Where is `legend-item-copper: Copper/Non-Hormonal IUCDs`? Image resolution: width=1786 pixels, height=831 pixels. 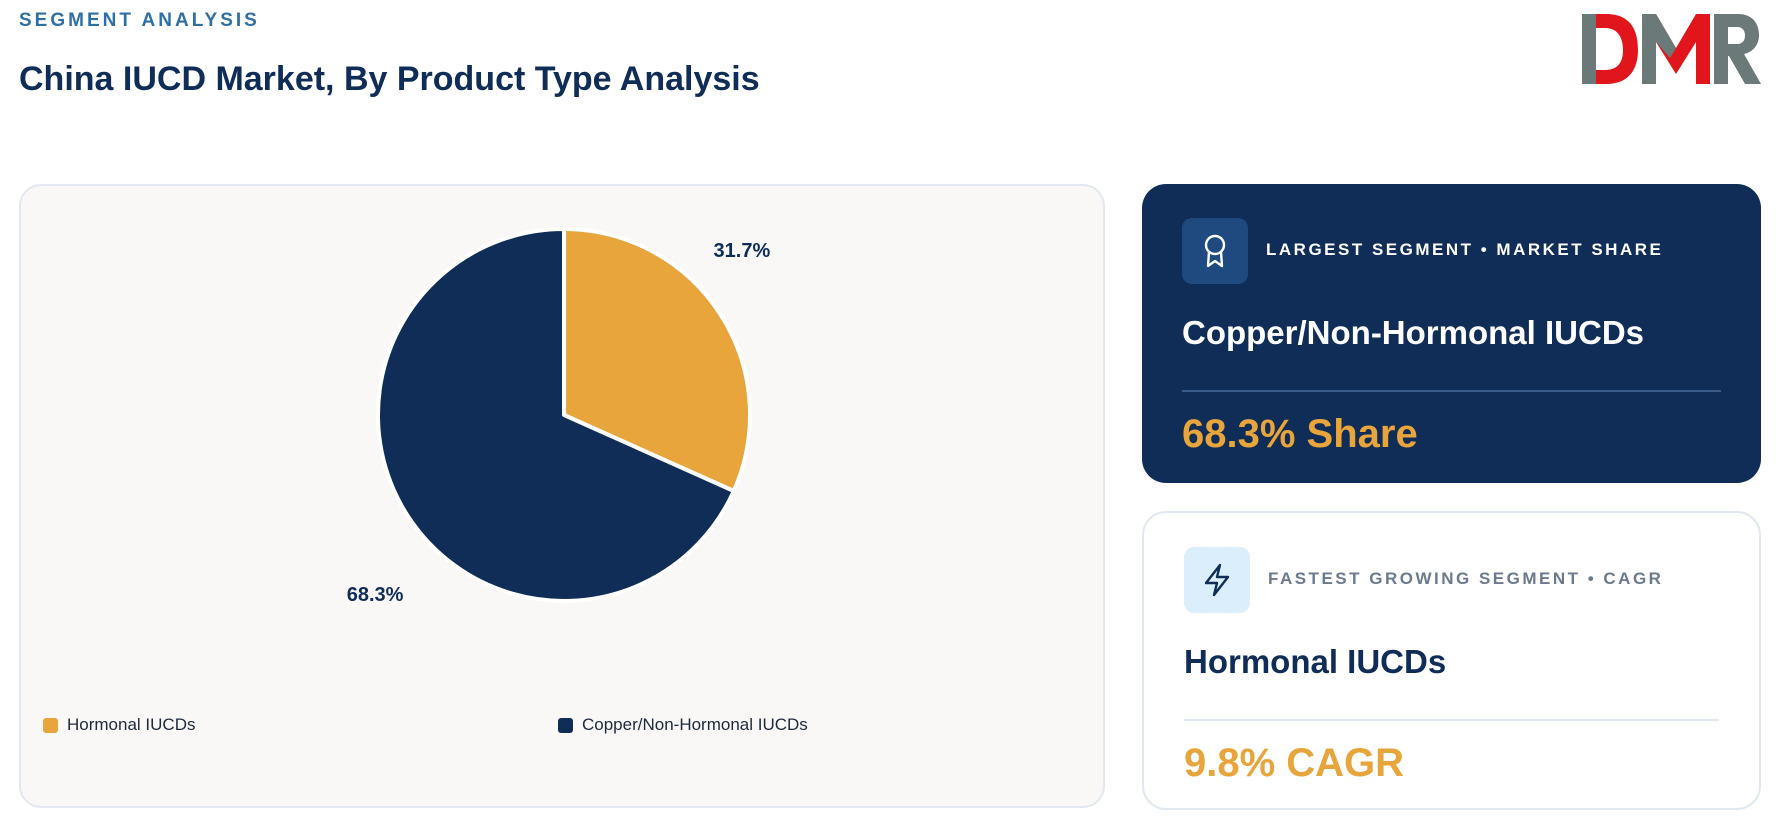
legend-item-copper: Copper/Non-Hormonal IUCDs is located at coordinates (683, 725).